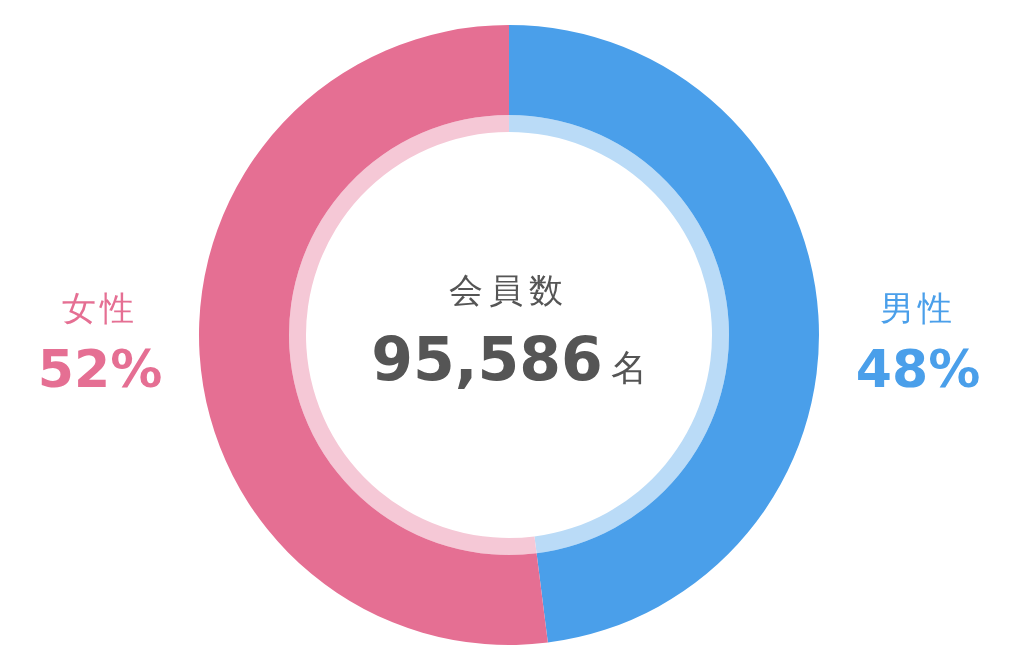 This screenshot has height=668, width=1014. I want to click on slice-label: 男性, so click(918, 308).